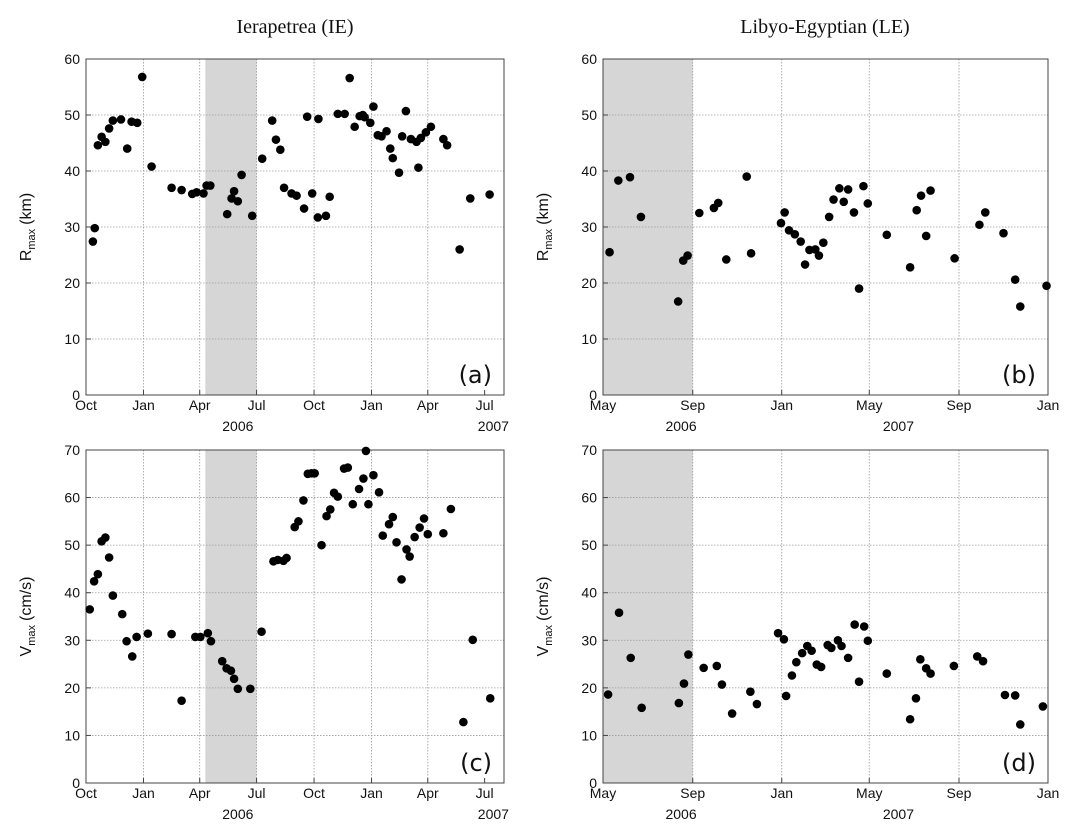 The height and width of the screenshot is (835, 1068). What do you see at coordinates (143, 405) in the screenshot?
I see `xtick-label: Jan` at bounding box center [143, 405].